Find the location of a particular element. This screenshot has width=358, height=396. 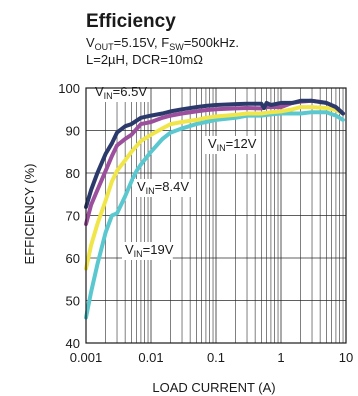

series-label-value: =6.5V is located at coordinates (130, 91).